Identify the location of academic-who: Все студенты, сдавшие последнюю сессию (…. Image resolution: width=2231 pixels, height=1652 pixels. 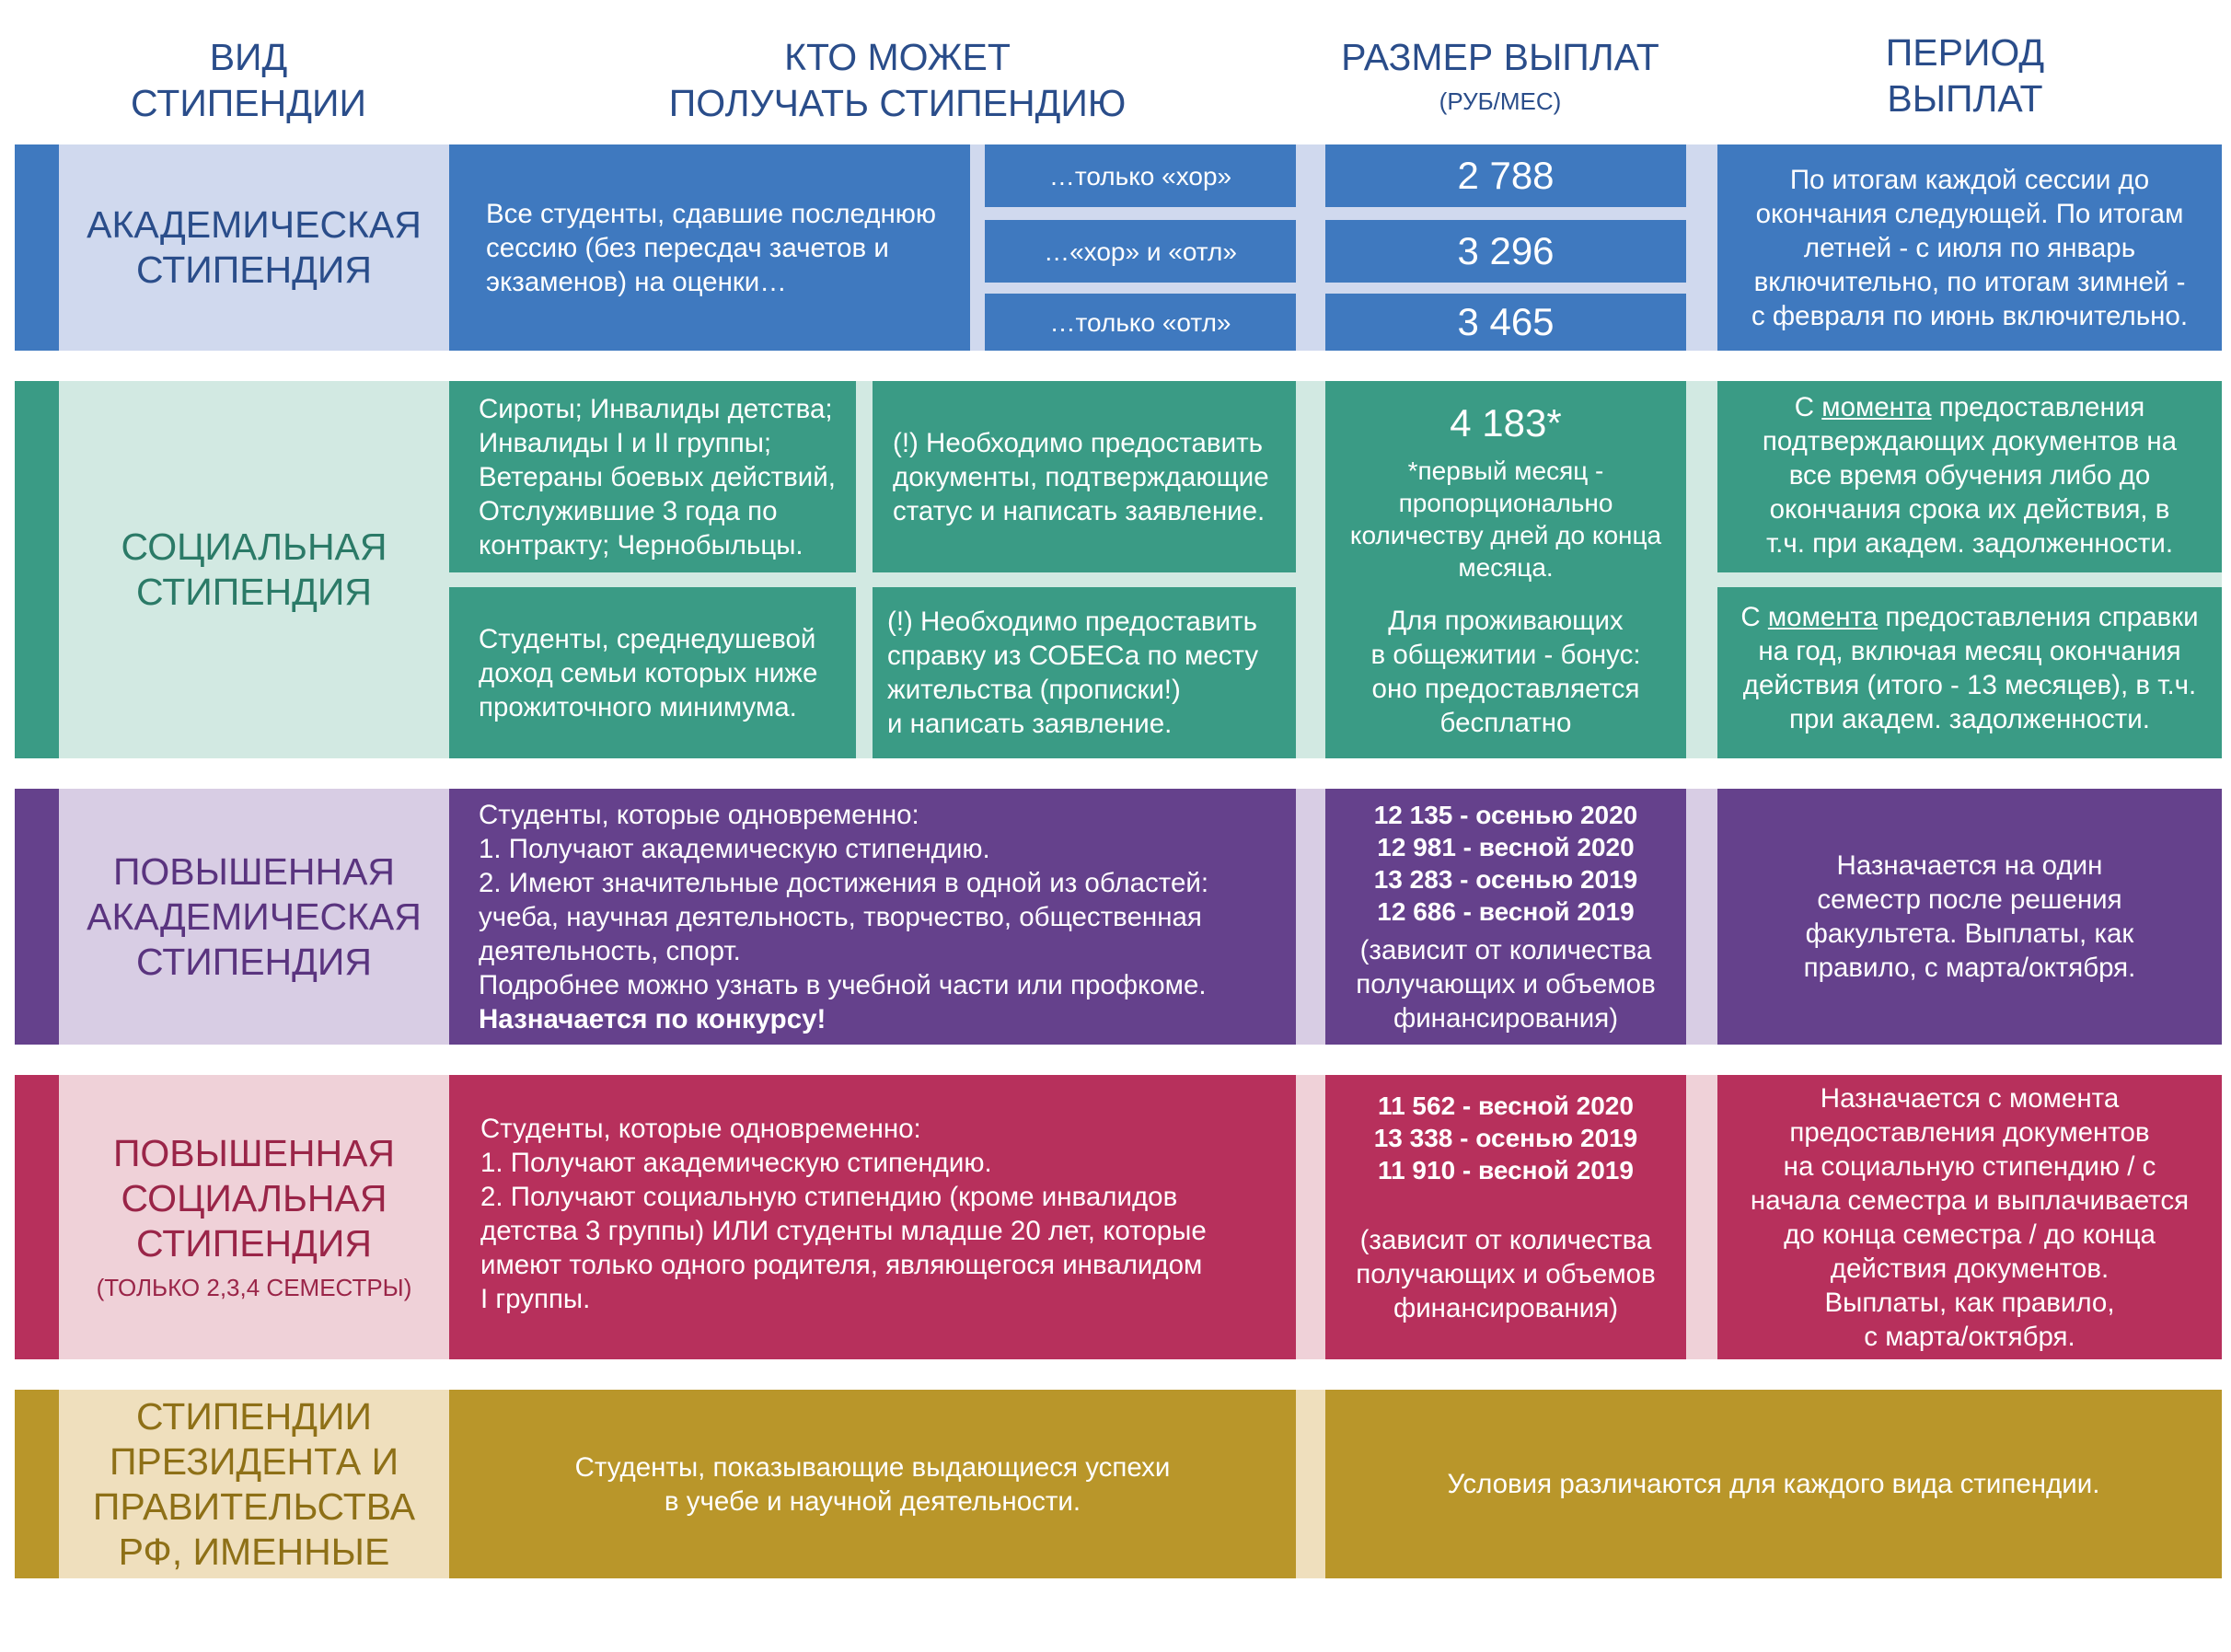
(709, 247).